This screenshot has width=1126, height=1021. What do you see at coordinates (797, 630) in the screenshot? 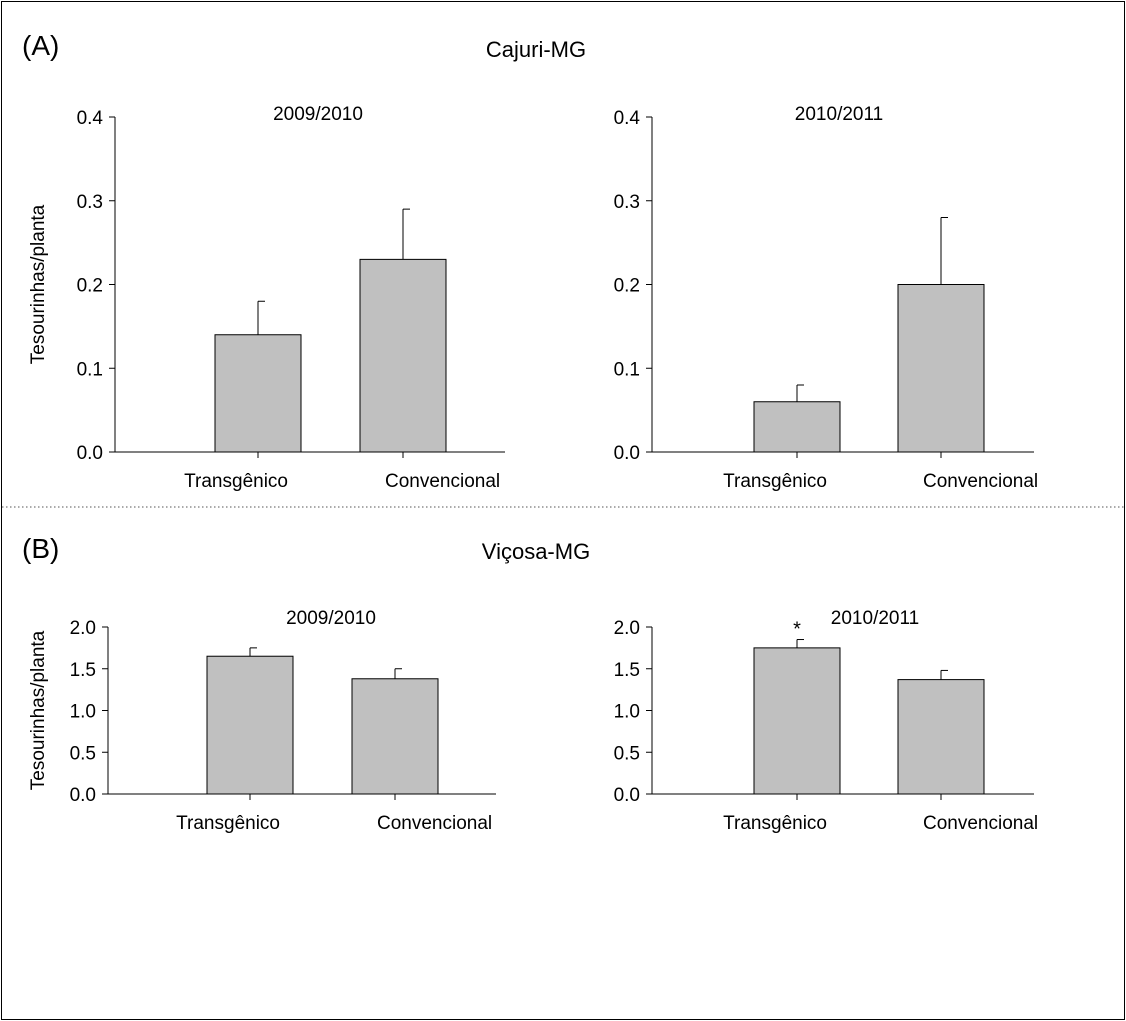
I see `significance-marker: *` at bounding box center [797, 630].